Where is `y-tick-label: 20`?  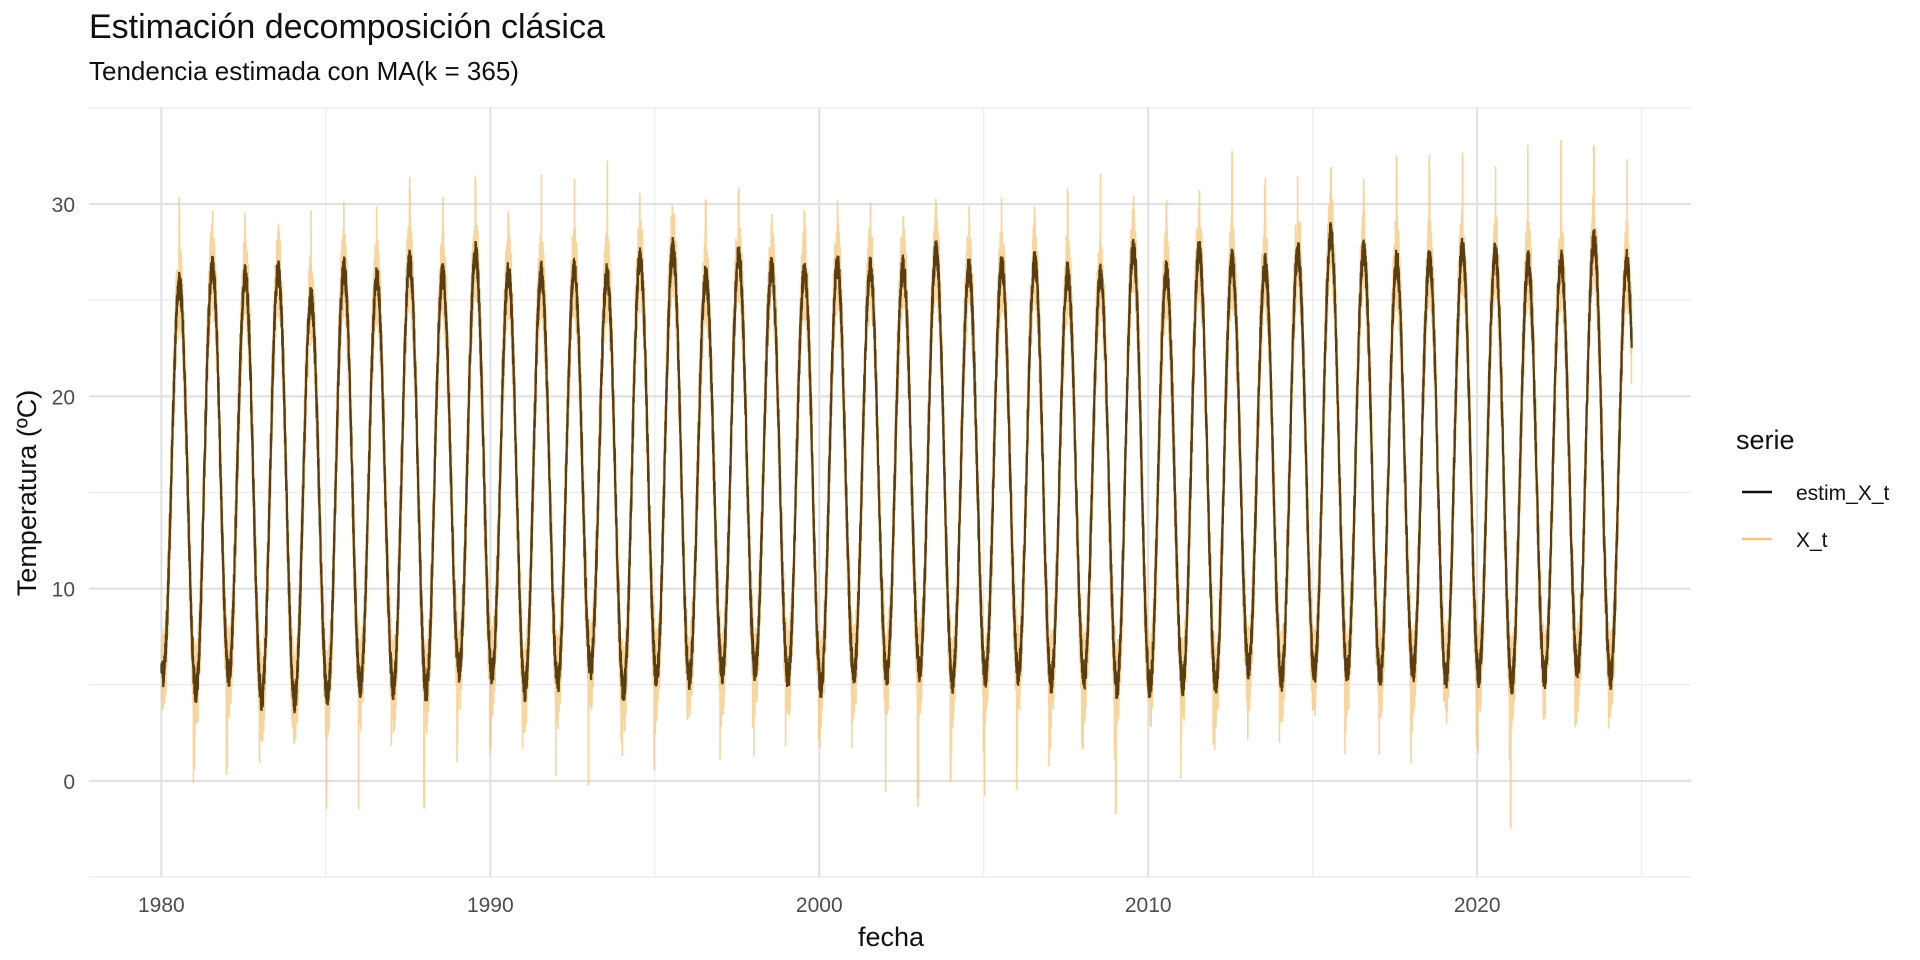
y-tick-label: 20 is located at coordinates (63, 397).